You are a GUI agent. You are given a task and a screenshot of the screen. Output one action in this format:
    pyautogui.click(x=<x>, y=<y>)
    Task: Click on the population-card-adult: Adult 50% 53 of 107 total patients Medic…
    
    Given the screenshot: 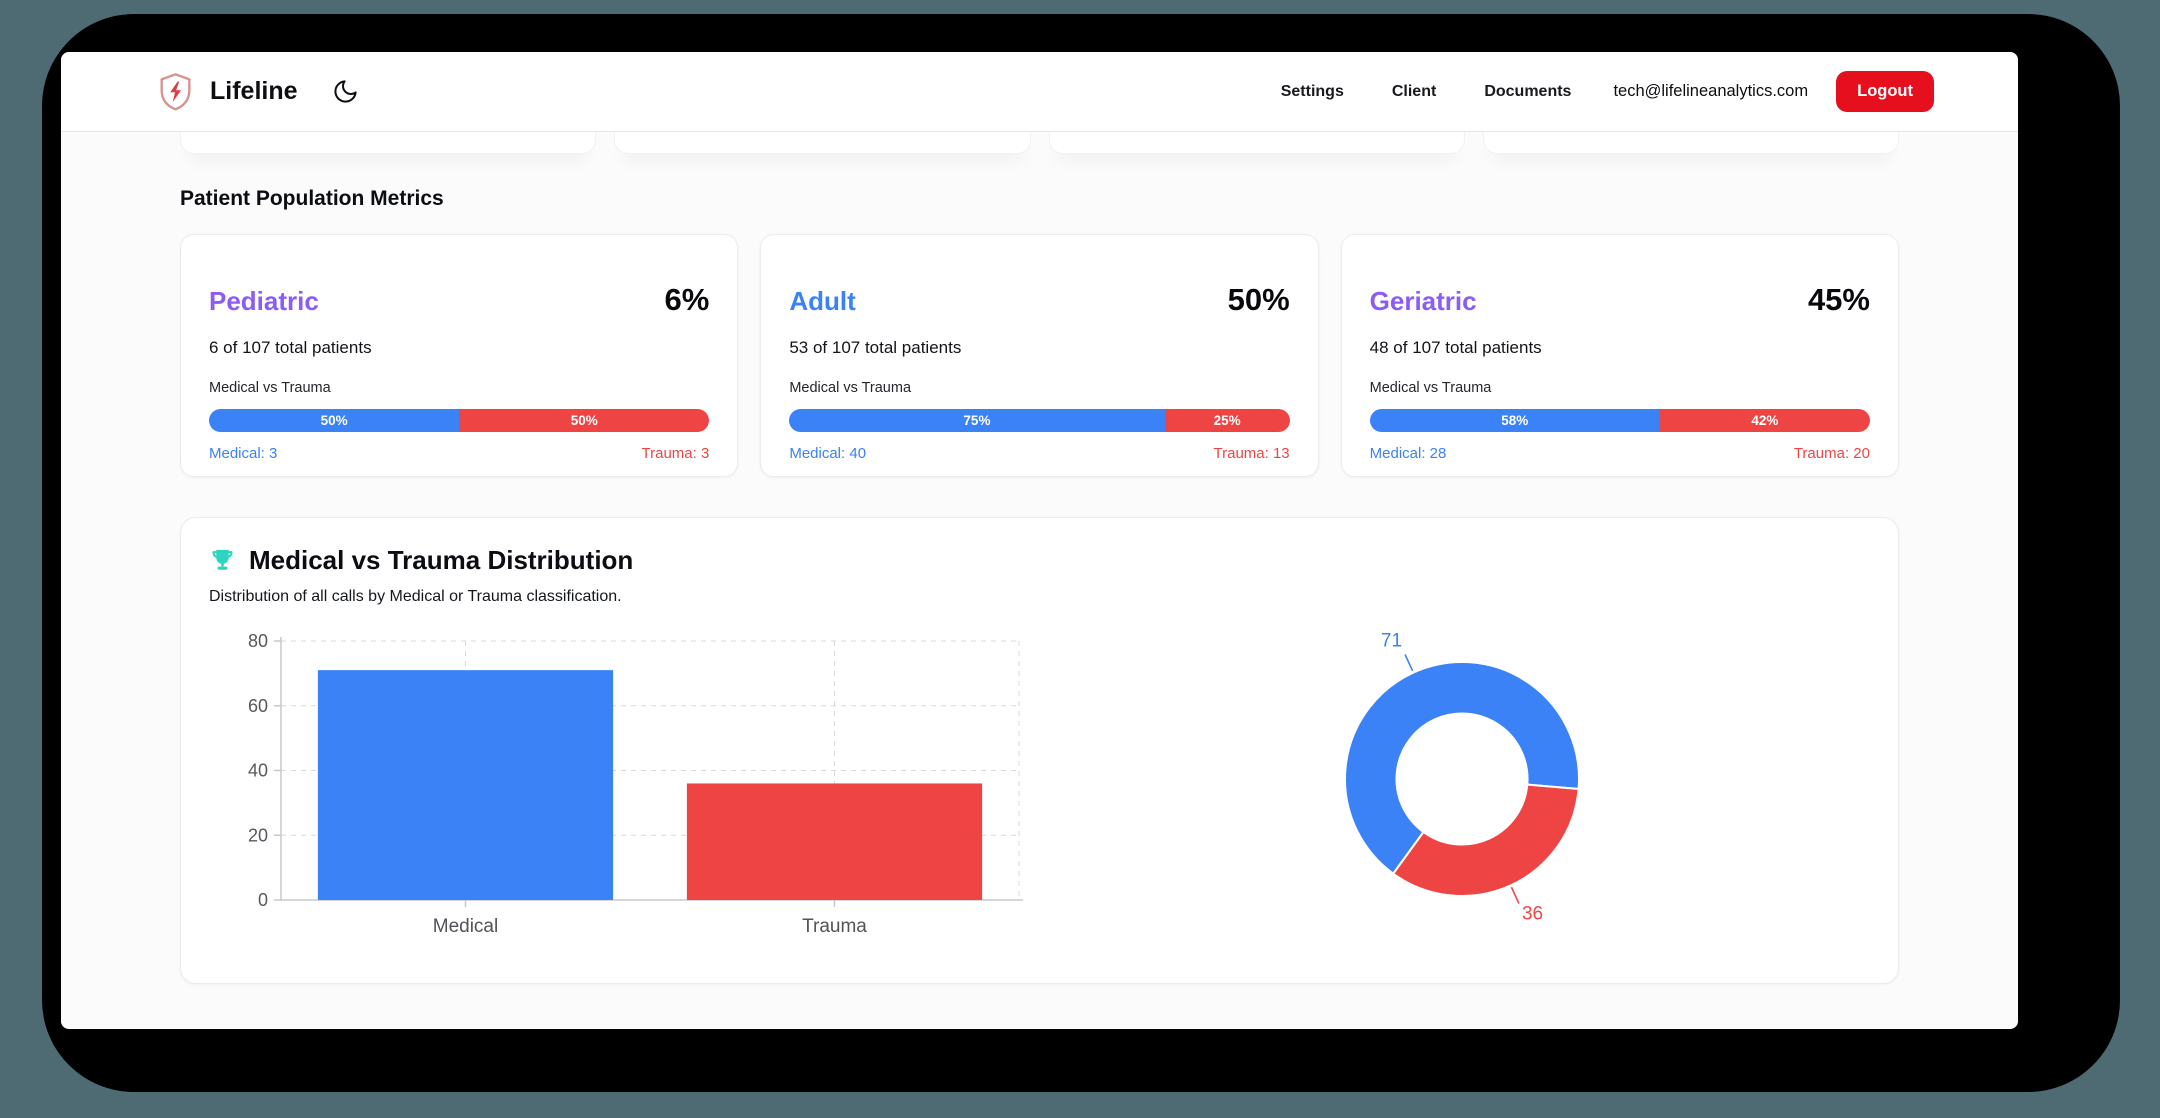 What is the action you would take?
    pyautogui.click(x=1039, y=355)
    